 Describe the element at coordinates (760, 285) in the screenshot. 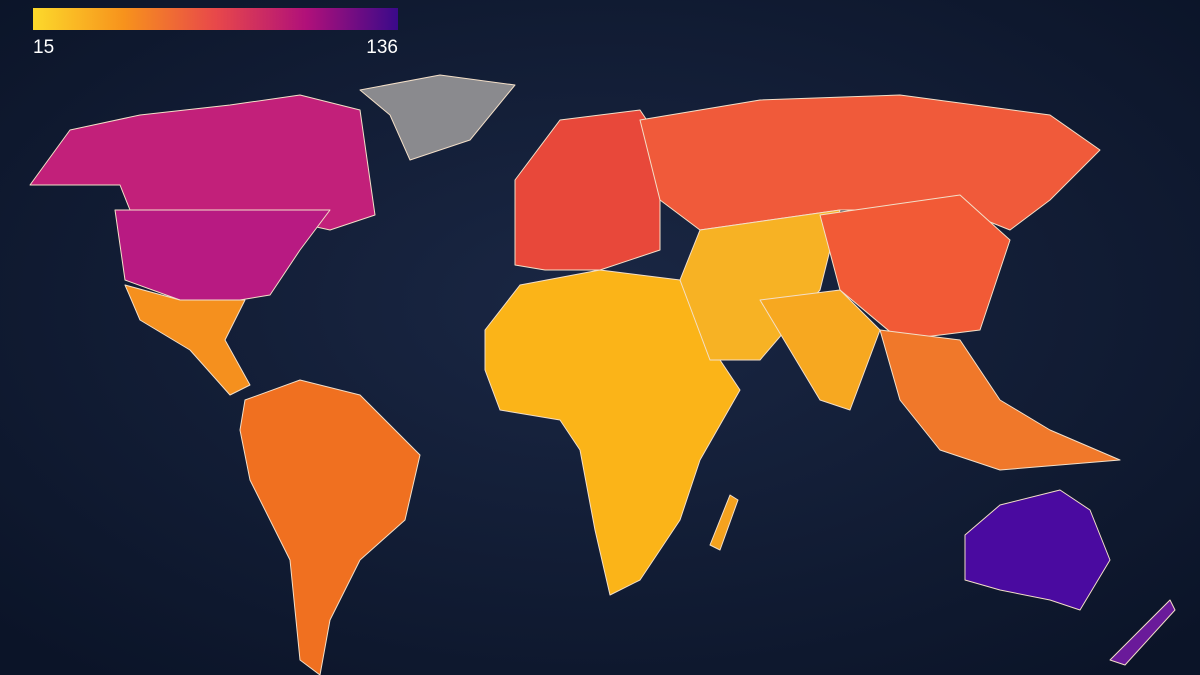

I see `middle-east` at that location.